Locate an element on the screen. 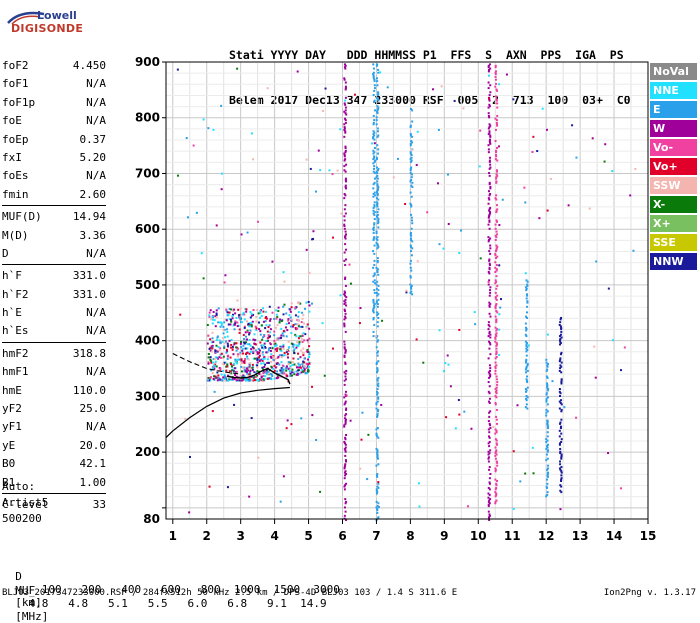  param-name: foEp is located at coordinates (15, 139).